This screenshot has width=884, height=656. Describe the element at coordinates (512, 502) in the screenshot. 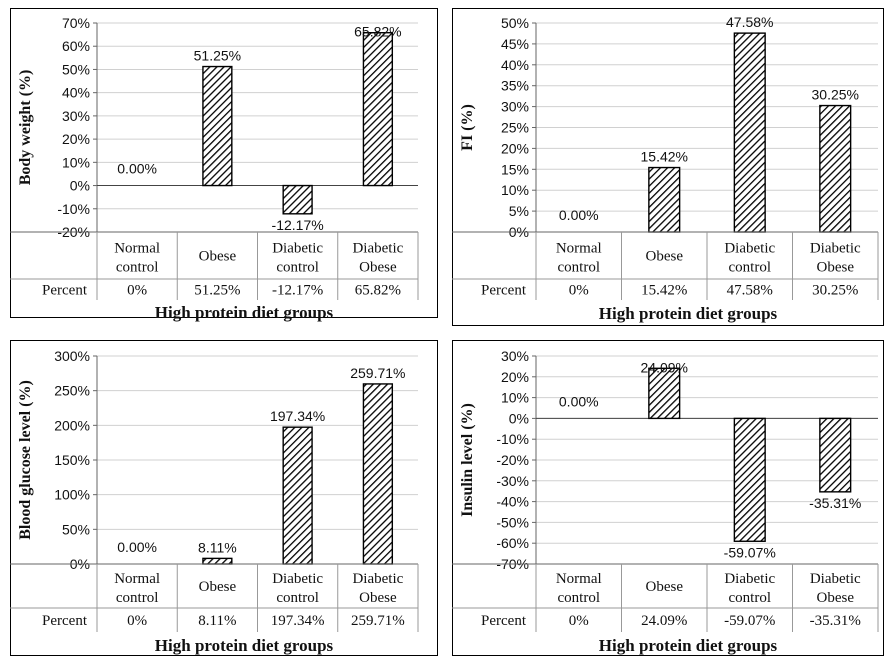

I see `y-tick-label: -40%` at that location.